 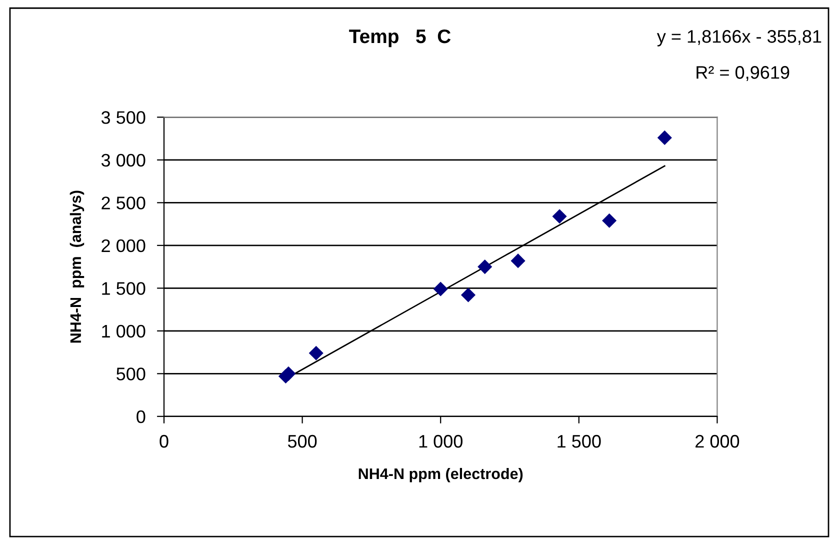 What do you see at coordinates (718, 441) in the screenshot?
I see `x-tick-label: 2 000` at bounding box center [718, 441].